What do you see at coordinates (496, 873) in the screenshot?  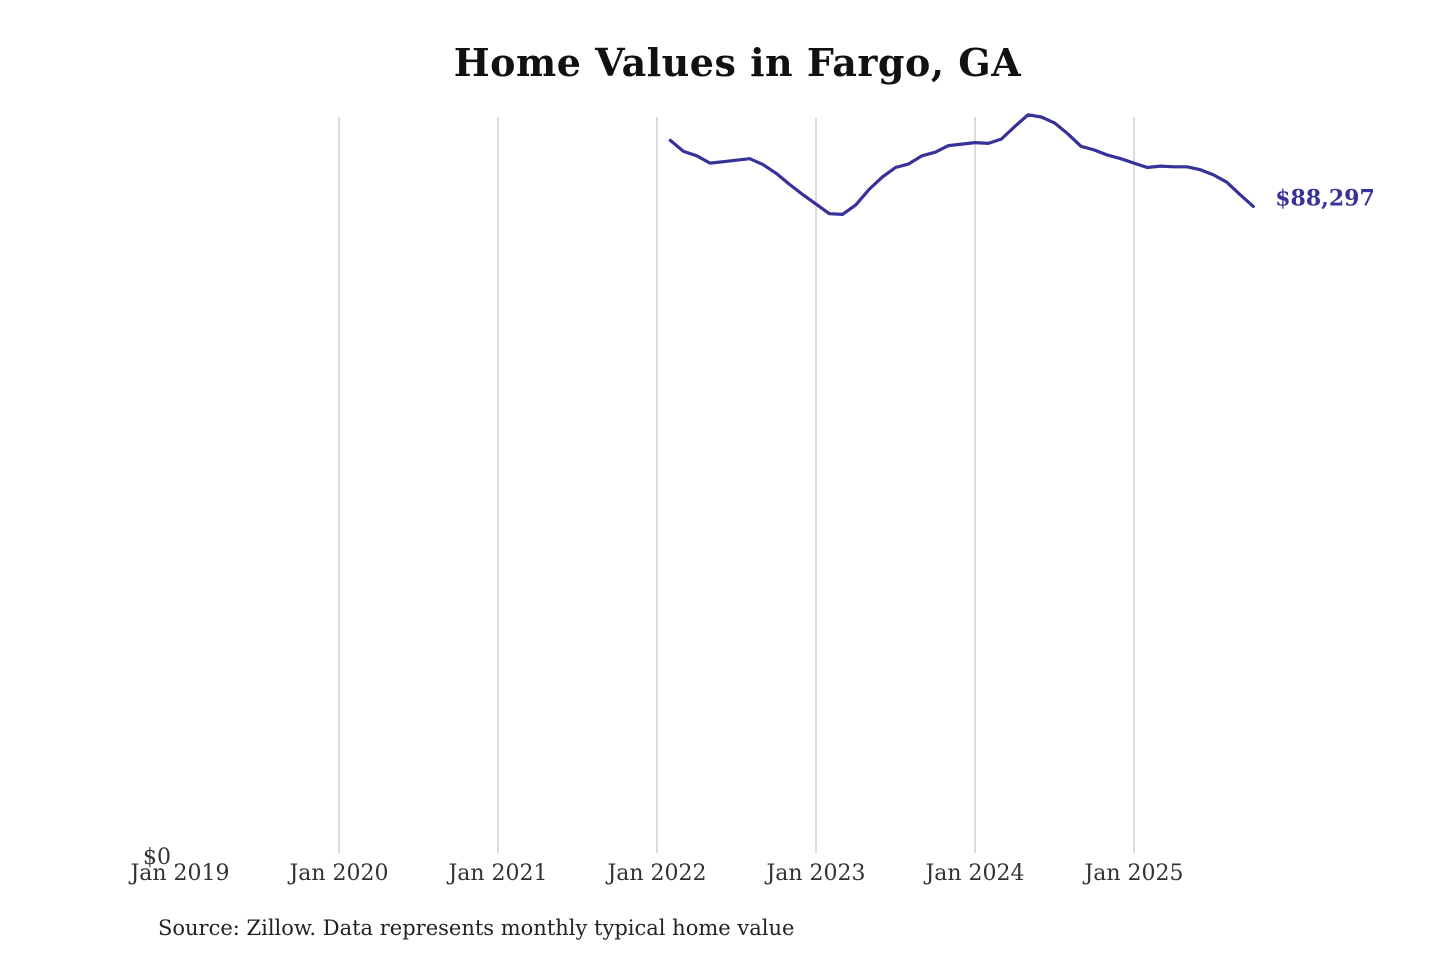 I see `x-tick-label: Jan 2021` at bounding box center [496, 873].